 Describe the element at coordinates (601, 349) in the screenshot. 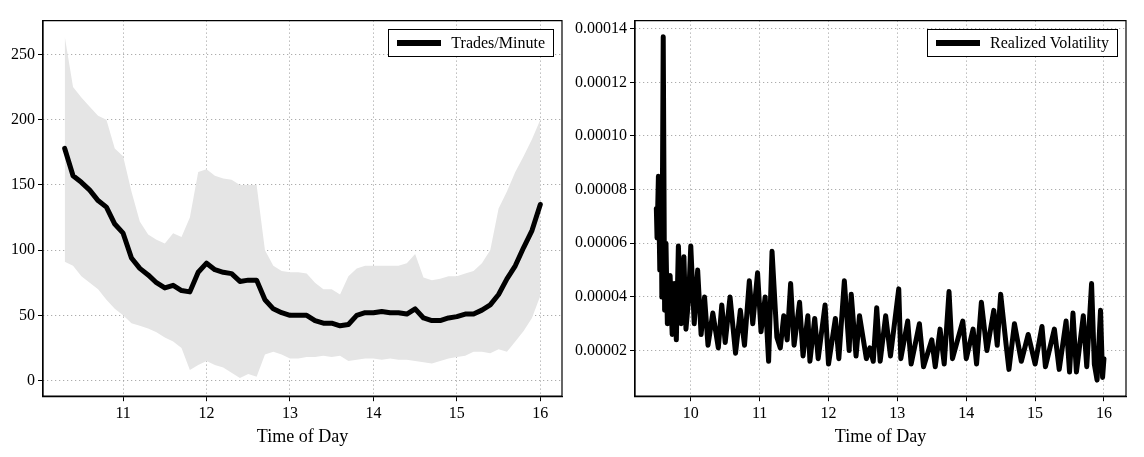

I see `y-tick-label: 0.00002` at that location.